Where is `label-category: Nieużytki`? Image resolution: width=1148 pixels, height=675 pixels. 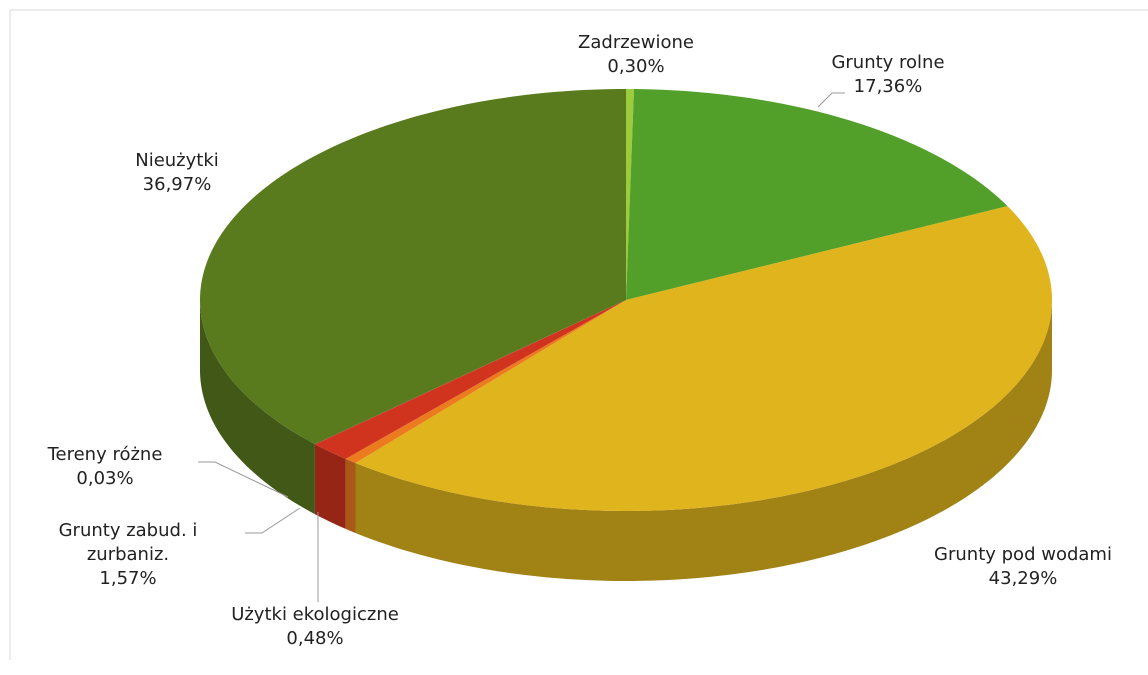 label-category: Nieużytki is located at coordinates (177, 160).